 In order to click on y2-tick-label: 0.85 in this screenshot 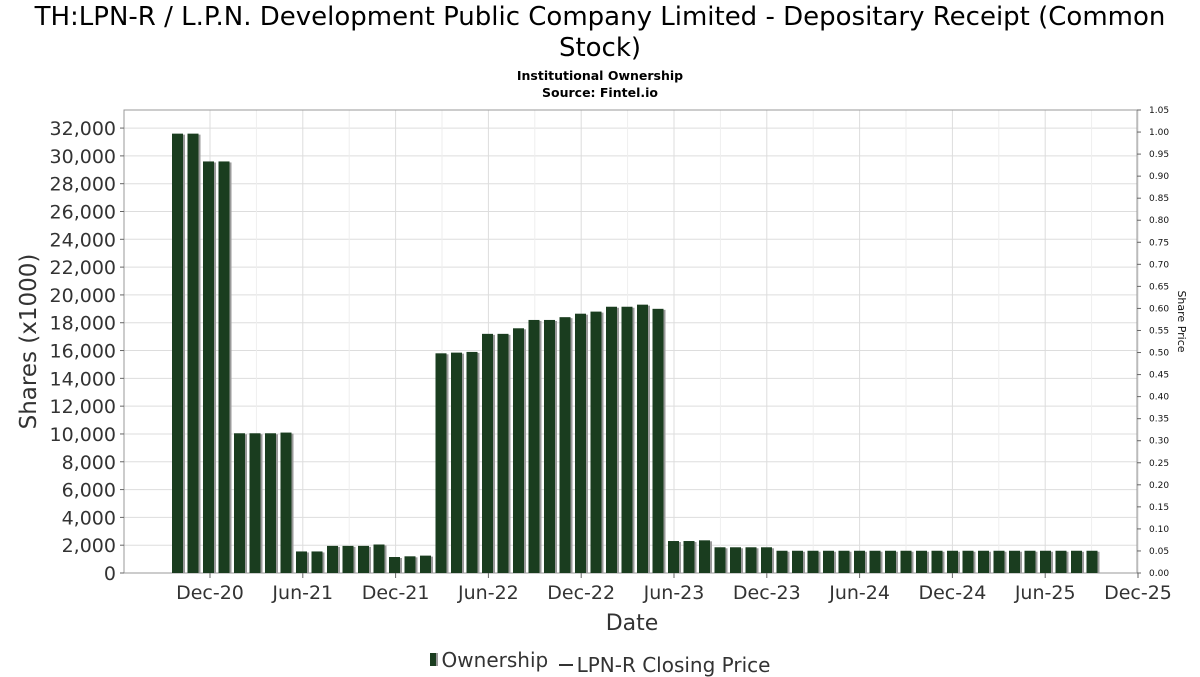, I will do `click(1159, 199)`.